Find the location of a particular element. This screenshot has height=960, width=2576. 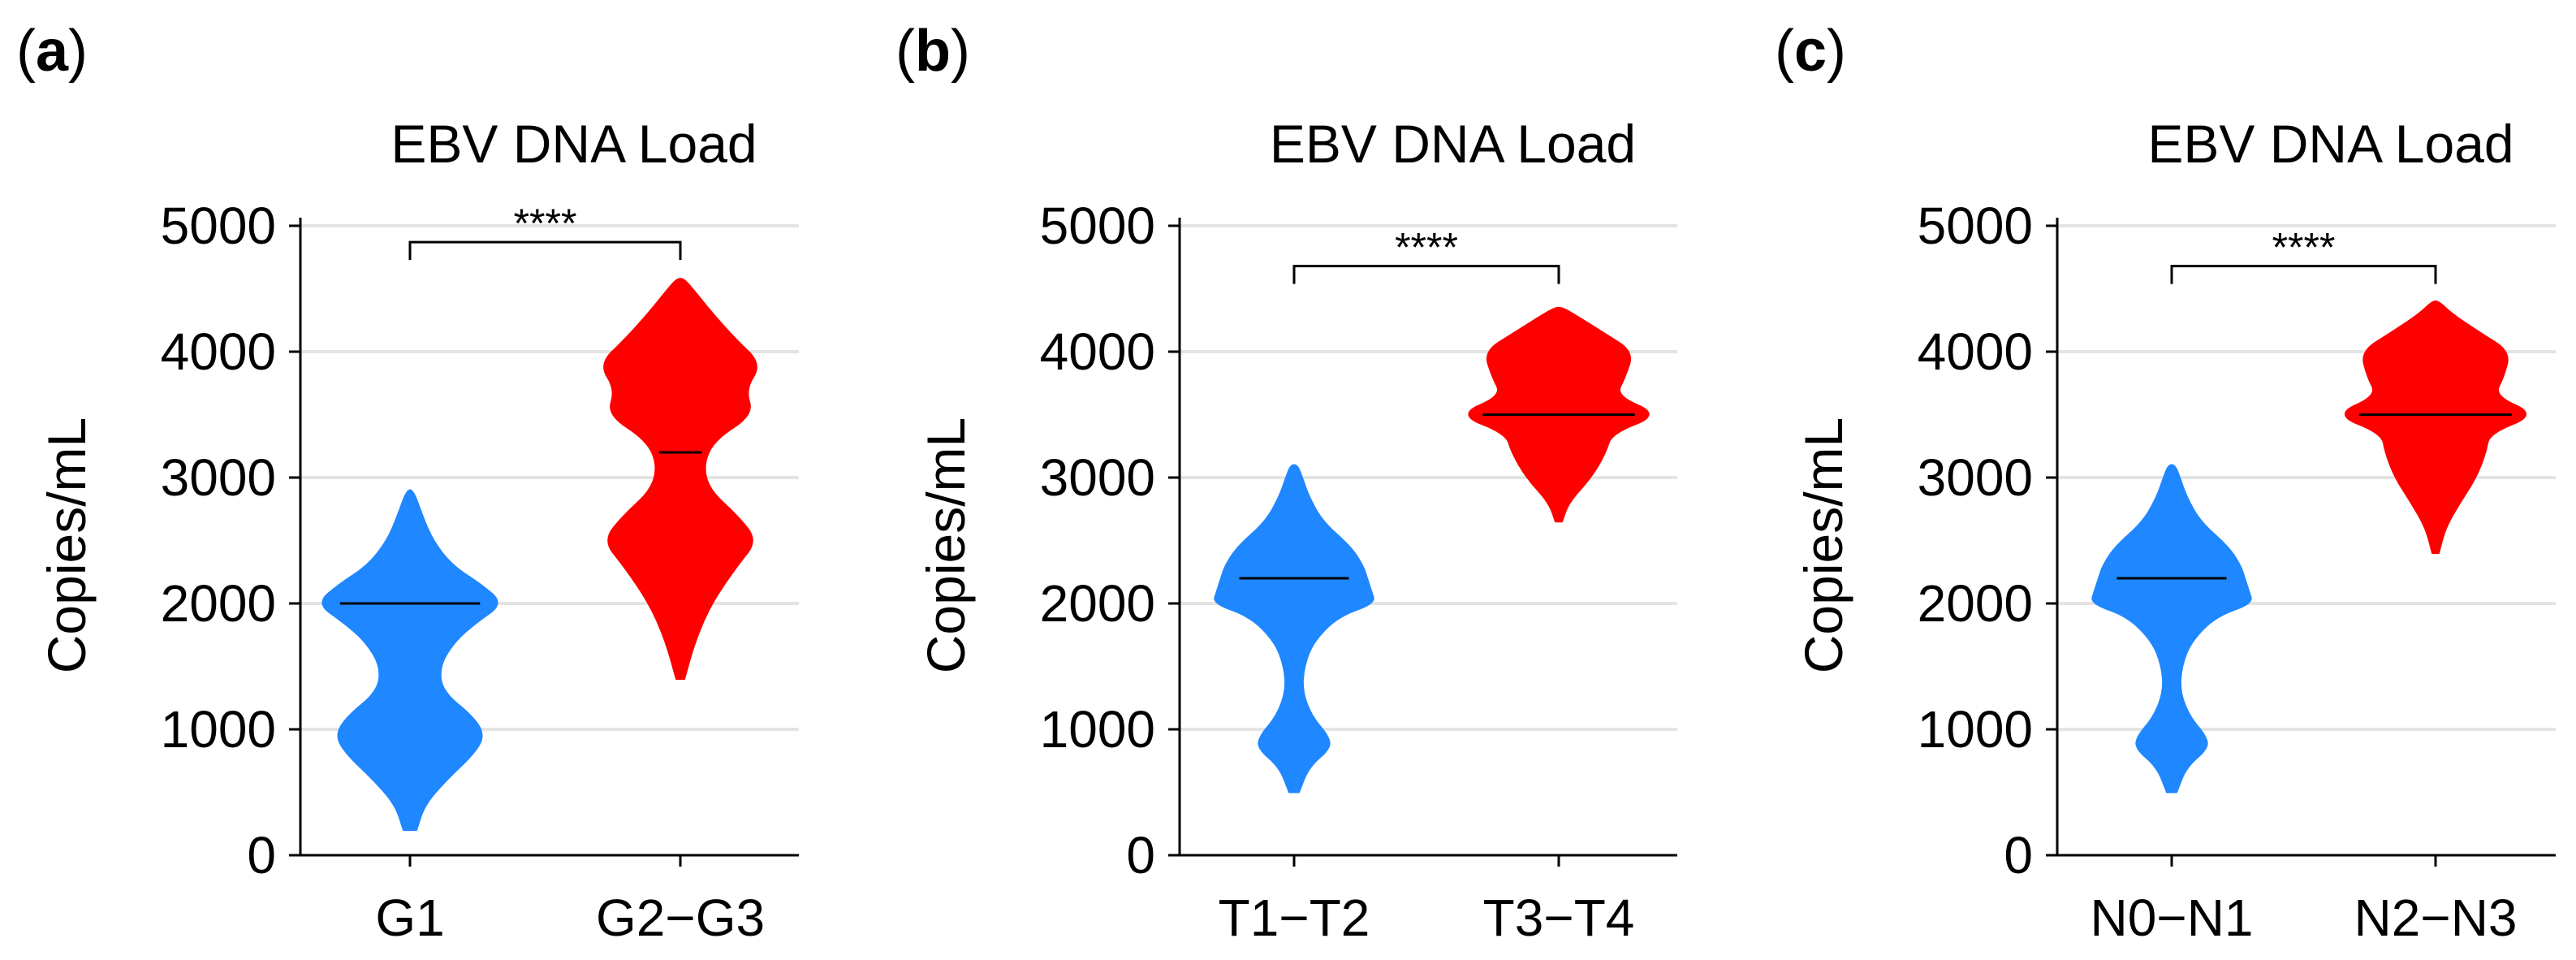

x-tick-label: G1 is located at coordinates (409, 918).